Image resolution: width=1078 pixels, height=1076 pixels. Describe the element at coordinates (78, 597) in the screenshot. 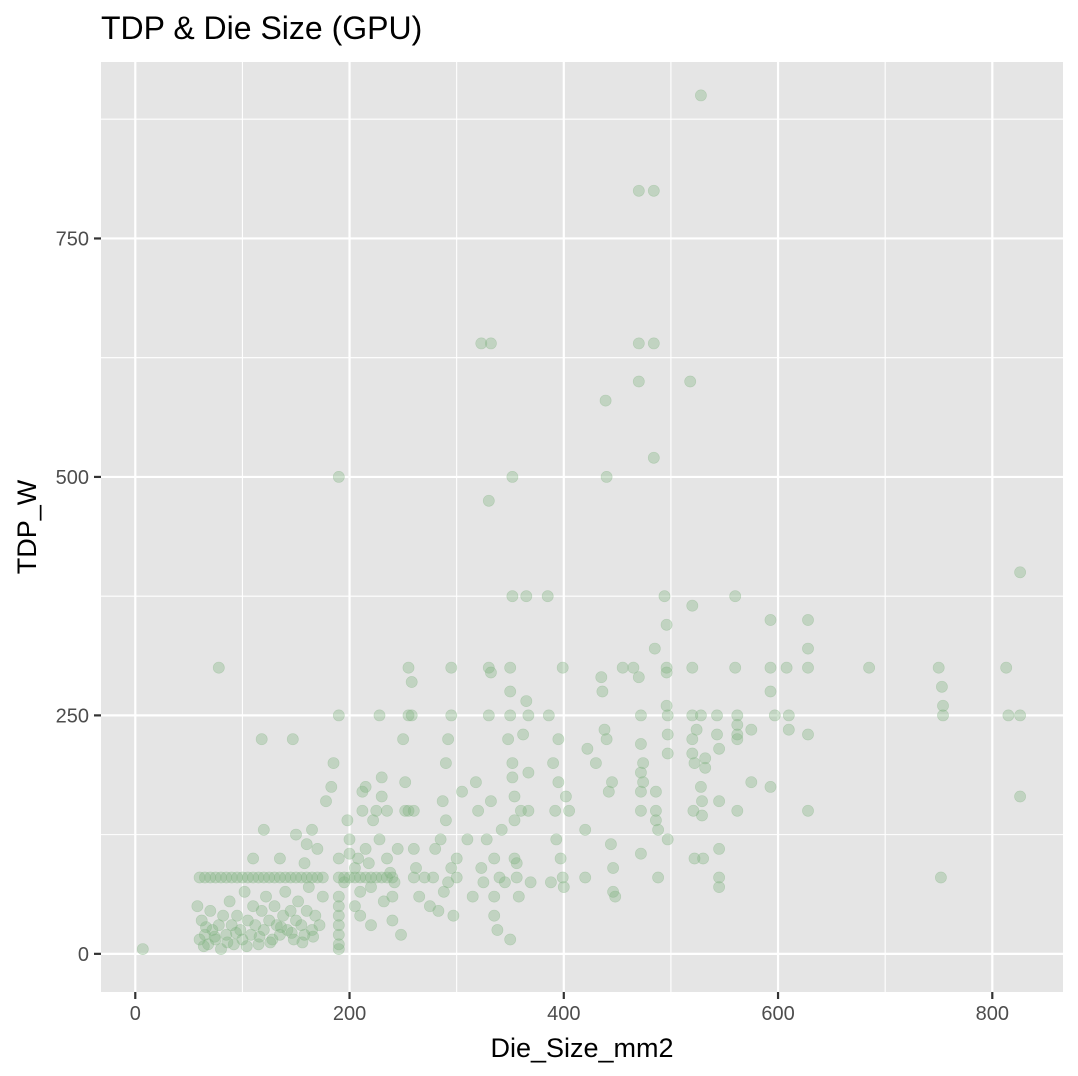

I see `y-axis: 0 250 500 750` at that location.